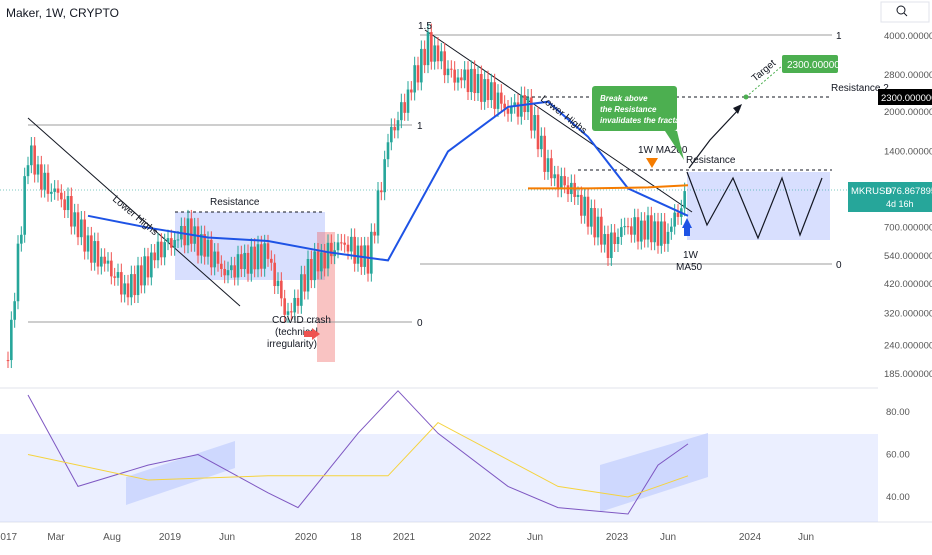 Image resolution: width=932 pixels, height=555 pixels. Describe the element at coordinates (711, 160) in the screenshot. I see `resistance-right-label: Resistance` at that location.